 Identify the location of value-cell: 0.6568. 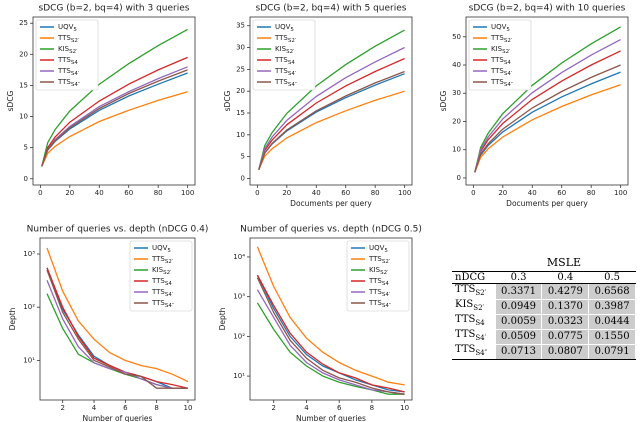
(612, 291).